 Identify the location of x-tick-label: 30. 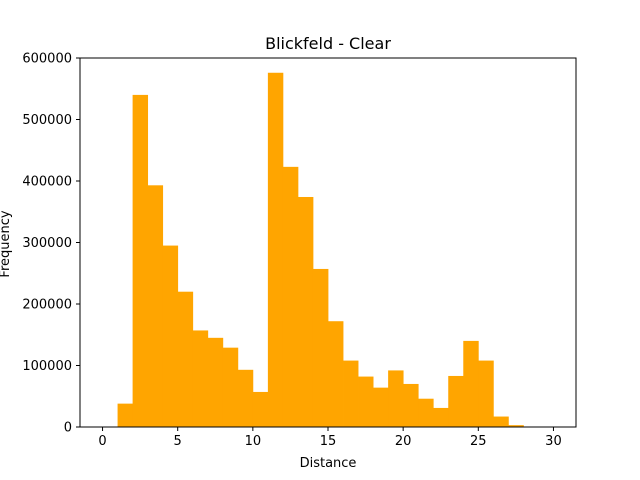
(553, 441).